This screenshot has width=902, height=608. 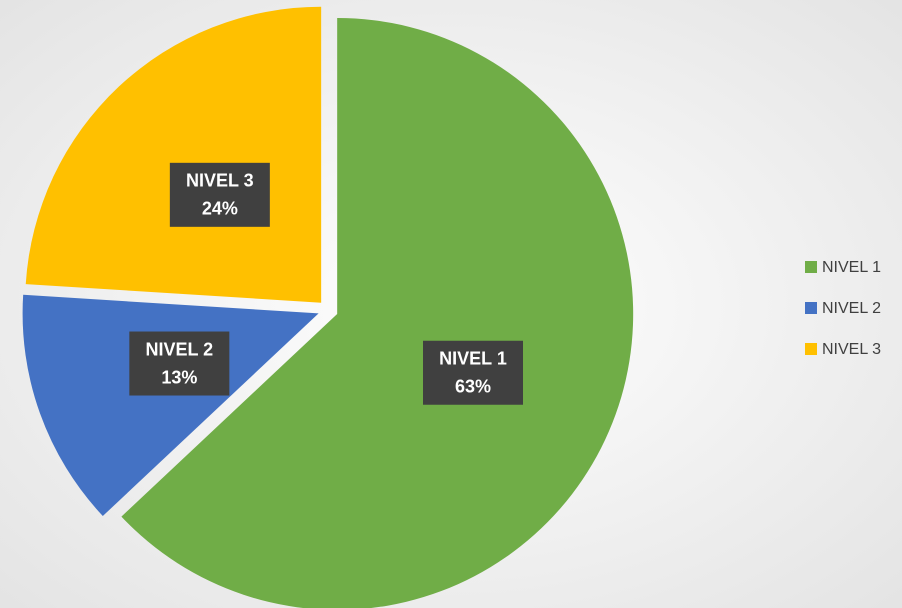 What do you see at coordinates (851, 349) in the screenshot?
I see `legend-label: NIVEL 3` at bounding box center [851, 349].